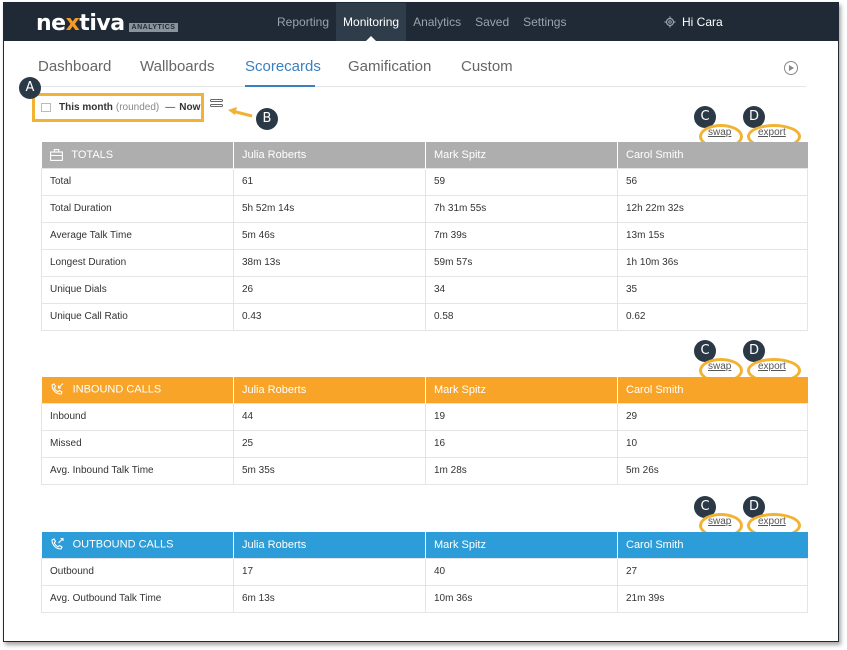 This screenshot has width=847, height=650. I want to click on date-range-end: Now, so click(190, 107).